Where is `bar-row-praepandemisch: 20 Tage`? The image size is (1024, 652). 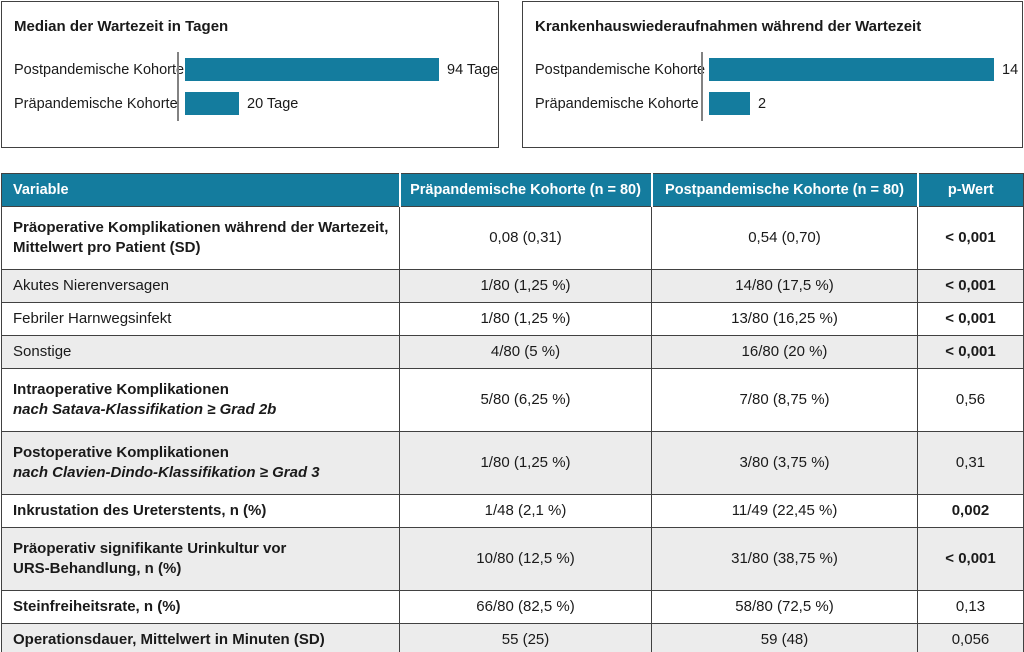 bar-row-praepandemisch: 20 Tage is located at coordinates (341, 103).